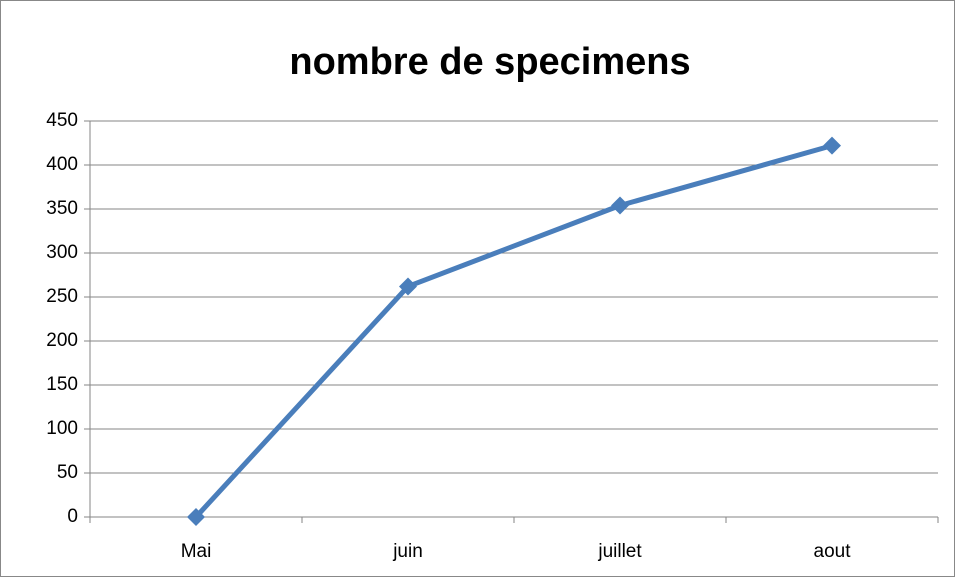  What do you see at coordinates (67, 472) in the screenshot?
I see `y-tick-label: 50` at bounding box center [67, 472].